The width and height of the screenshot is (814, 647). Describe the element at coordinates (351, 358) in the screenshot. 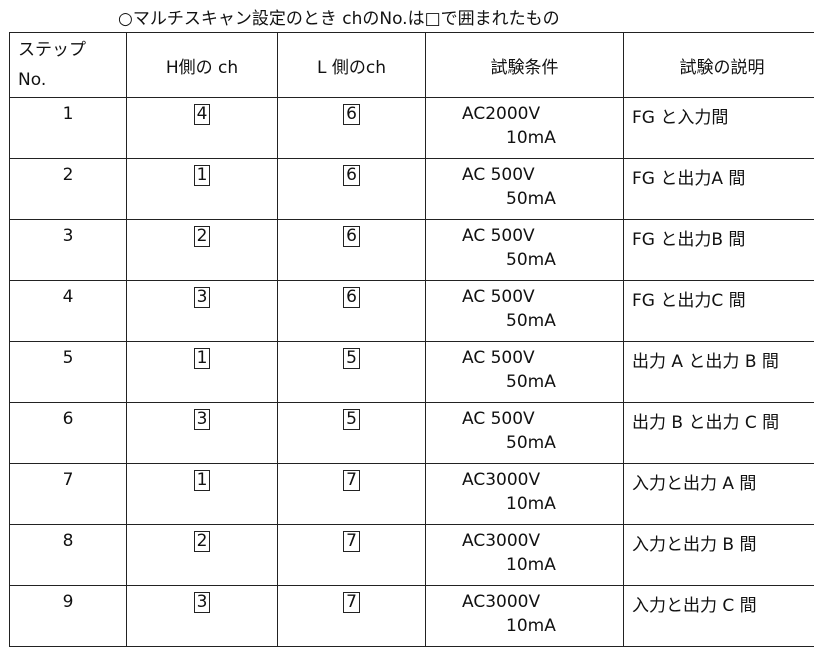

I see `l-ch-boxed-number: 5` at that location.